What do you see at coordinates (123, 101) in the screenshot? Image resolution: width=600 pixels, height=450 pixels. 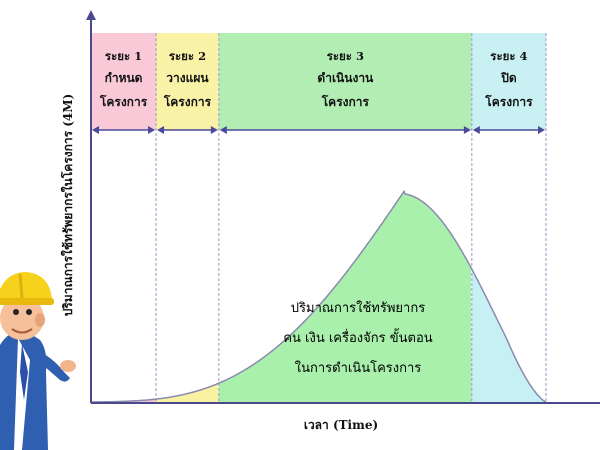 I see `phase-1-line-2: โครงการ` at bounding box center [123, 101].